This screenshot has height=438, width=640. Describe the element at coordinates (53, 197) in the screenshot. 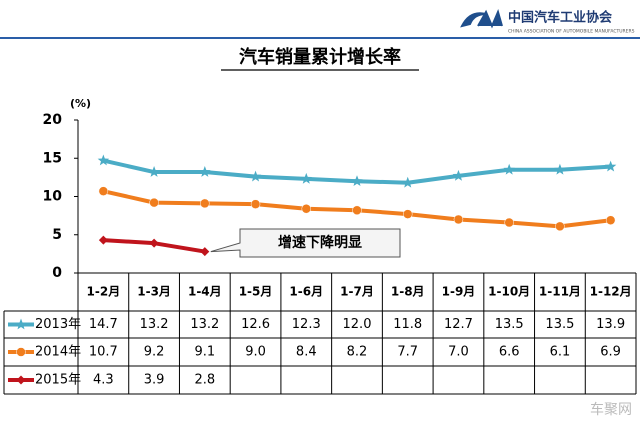

I see `y-tick-label: 10` at that location.